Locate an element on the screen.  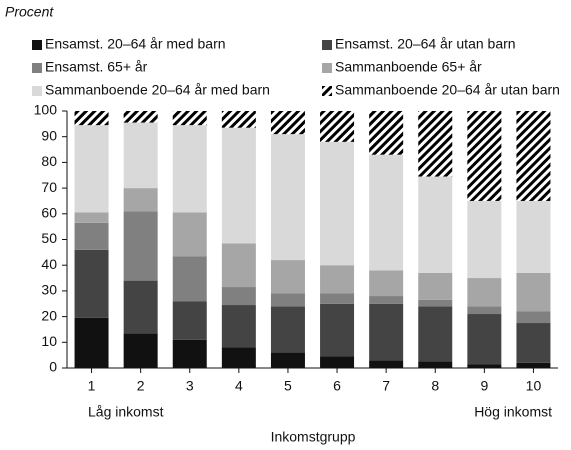
y-tick-label: 50 is located at coordinates (49, 238).